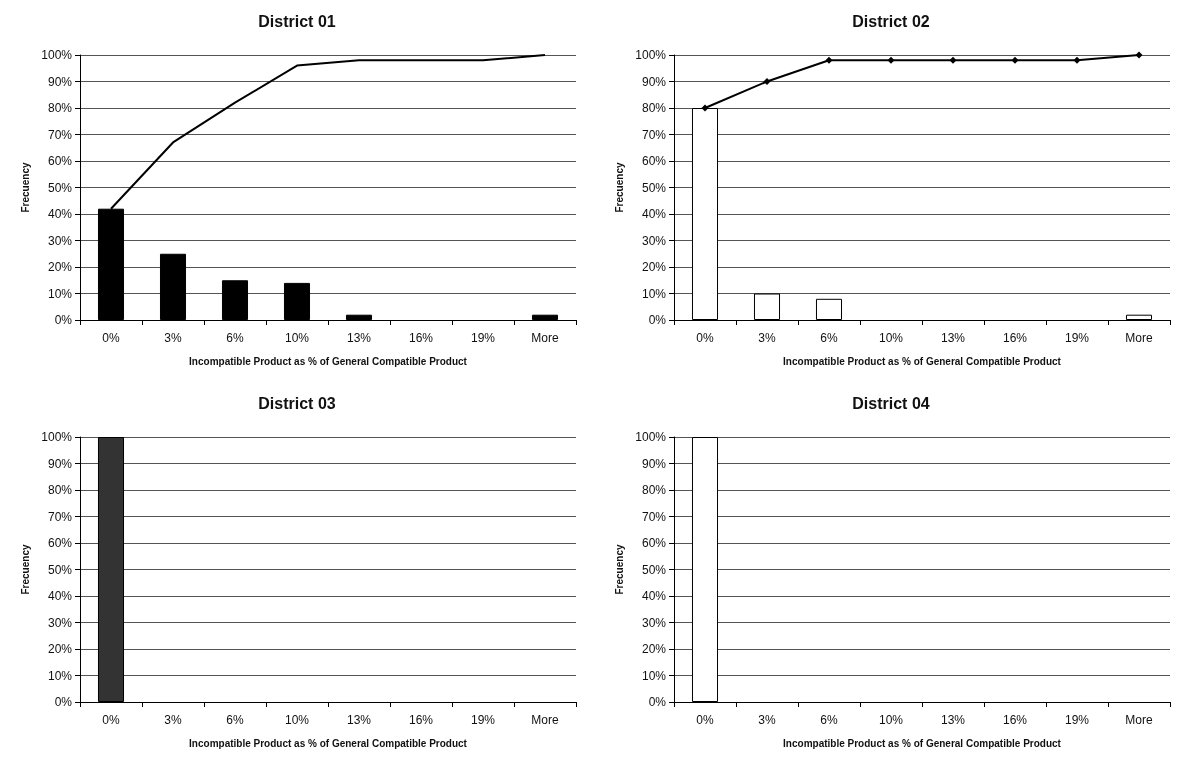 This screenshot has width=1188, height=765. Describe the element at coordinates (891, 21) in the screenshot. I see `chart-title: District 02` at that location.